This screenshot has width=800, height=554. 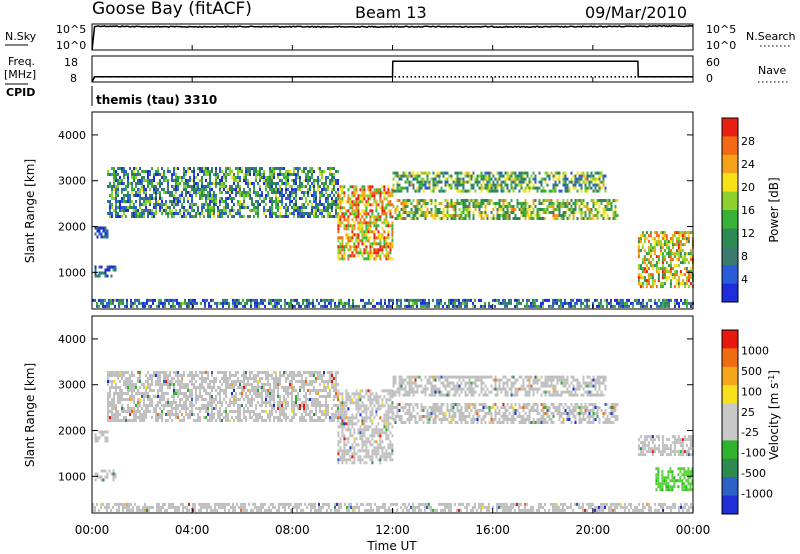 I want to click on colorbar-tick-label: 20, so click(x=748, y=187).